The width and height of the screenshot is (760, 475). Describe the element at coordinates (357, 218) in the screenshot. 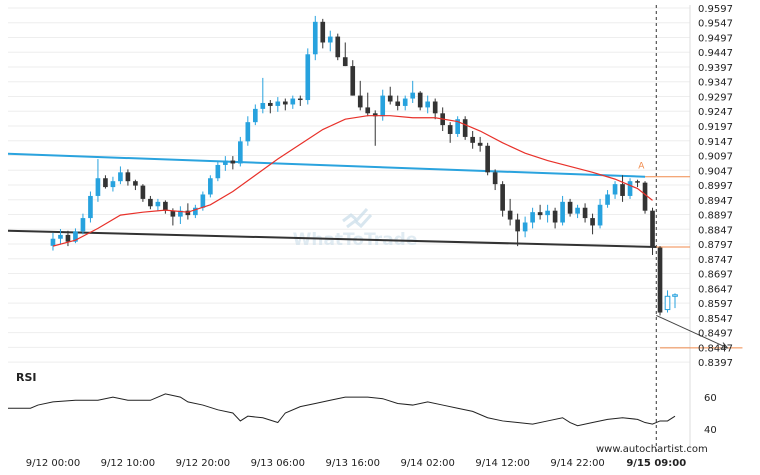

I see `watermark-logo-icon` at that location.